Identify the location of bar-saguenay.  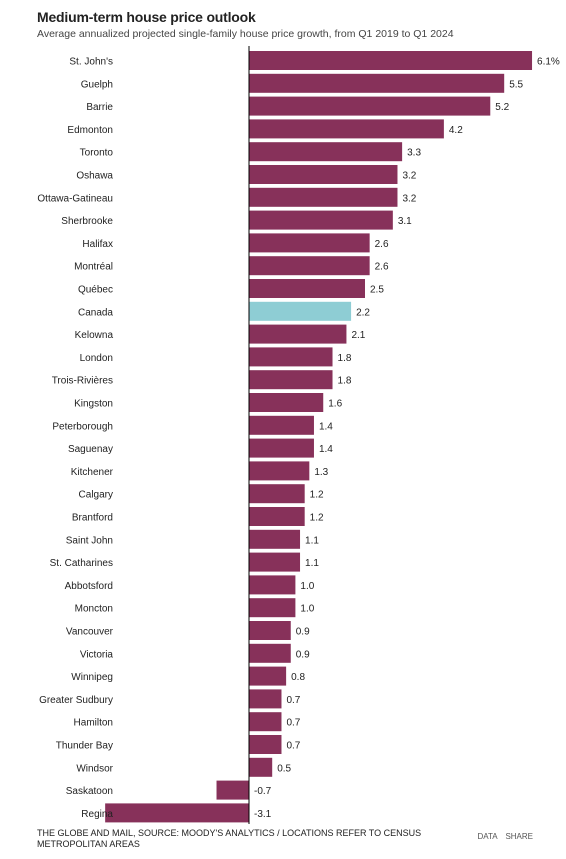
(281, 448).